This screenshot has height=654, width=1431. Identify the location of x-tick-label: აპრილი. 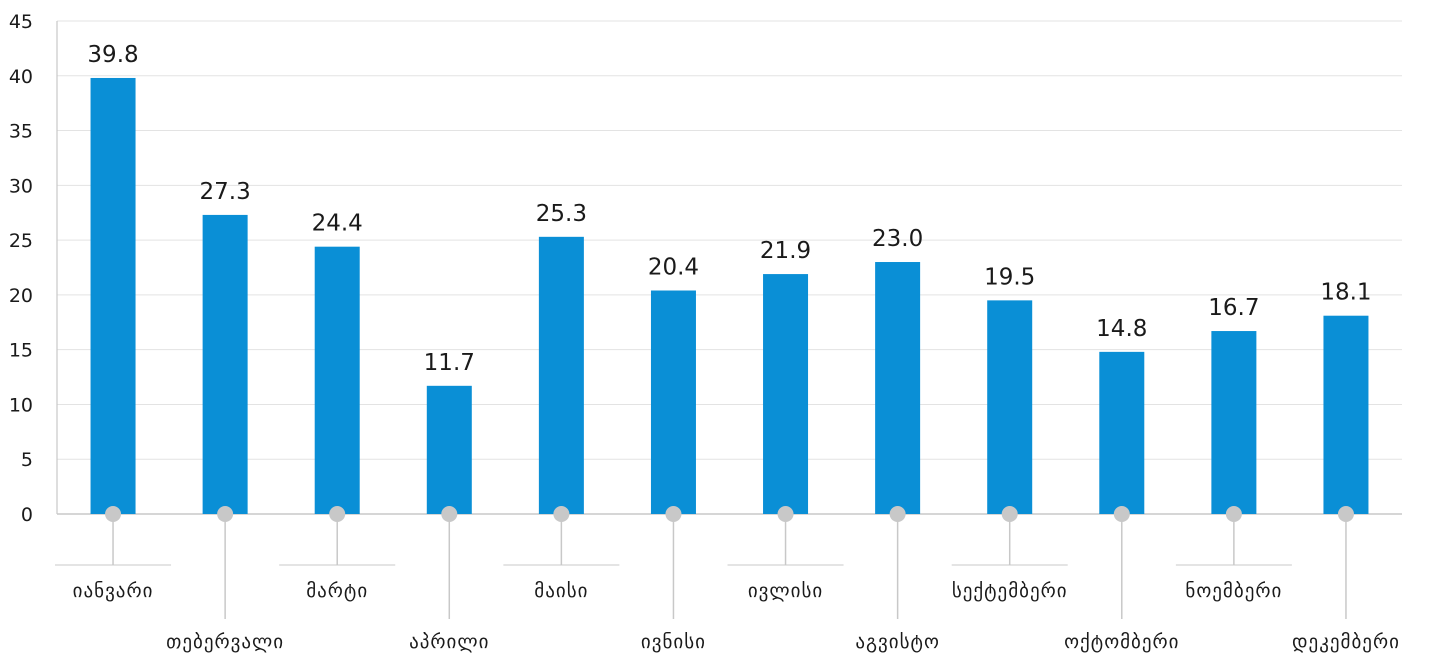
(449, 642).